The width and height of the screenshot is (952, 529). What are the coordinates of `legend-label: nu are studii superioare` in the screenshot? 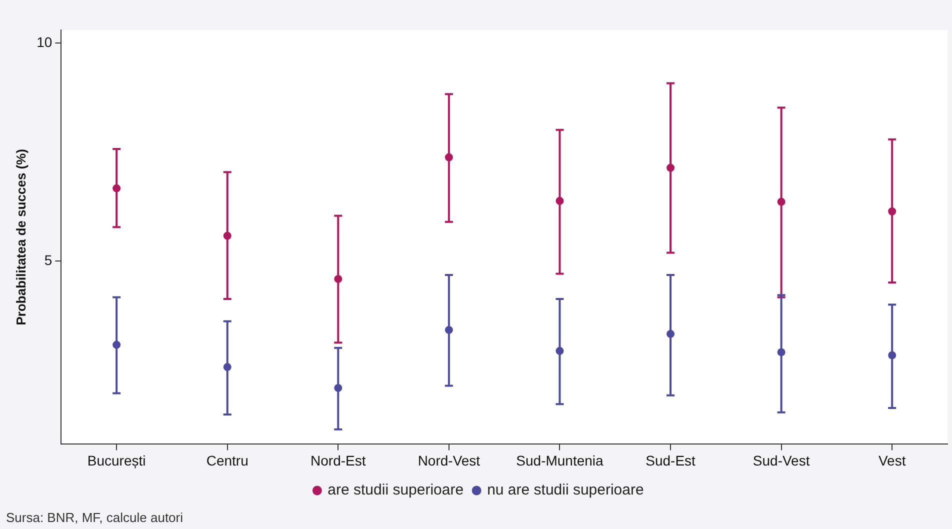 It's located at (565, 490).